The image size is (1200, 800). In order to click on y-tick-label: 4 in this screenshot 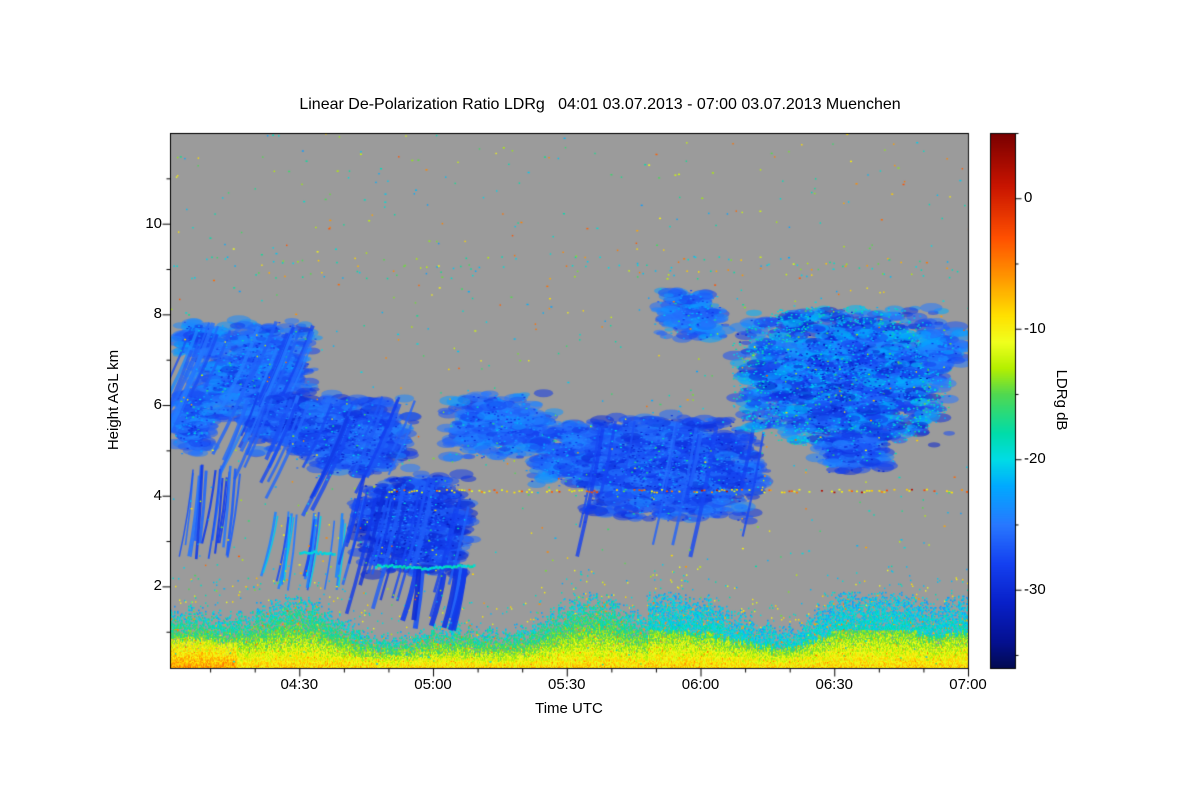, I will do `click(157, 495)`.